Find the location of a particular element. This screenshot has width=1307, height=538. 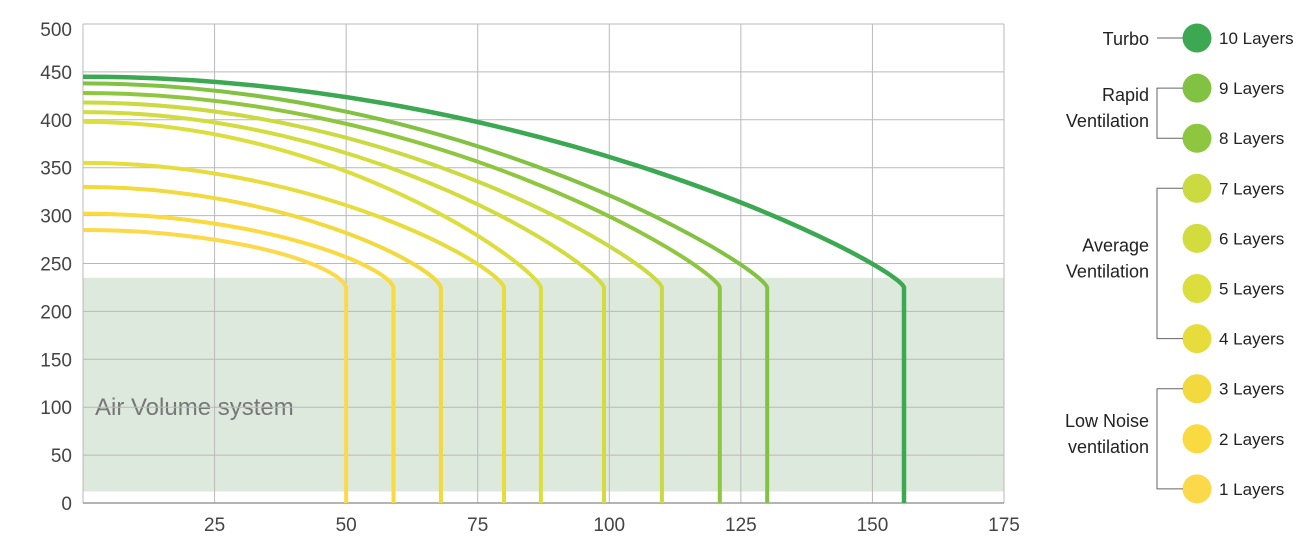

legend-label-7: 7 Layers is located at coordinates (1251, 188).